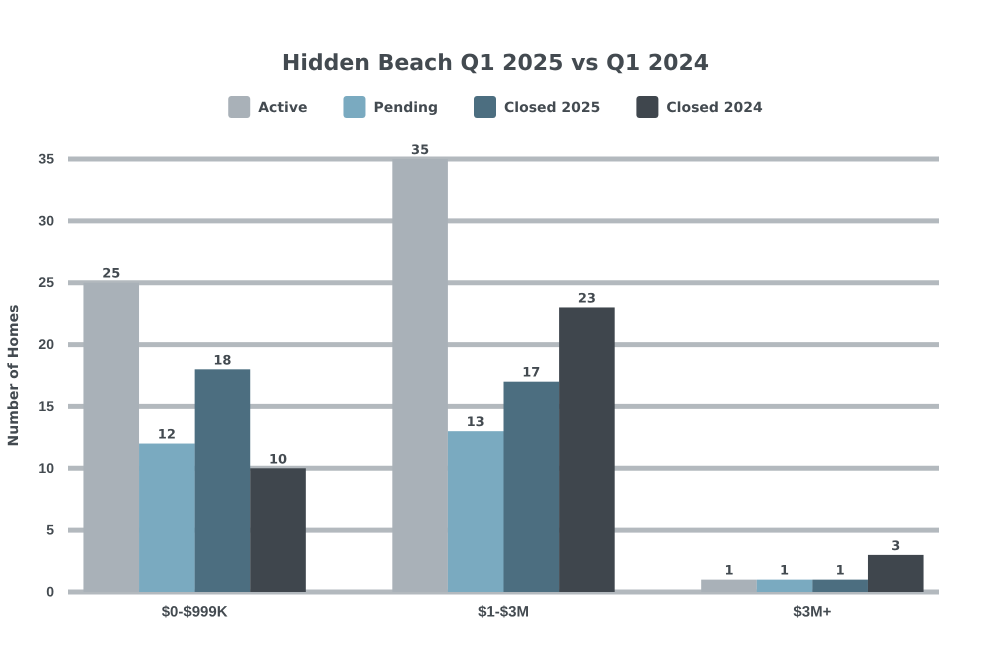 The width and height of the screenshot is (991, 660). I want to click on data-label: 25, so click(111, 274).